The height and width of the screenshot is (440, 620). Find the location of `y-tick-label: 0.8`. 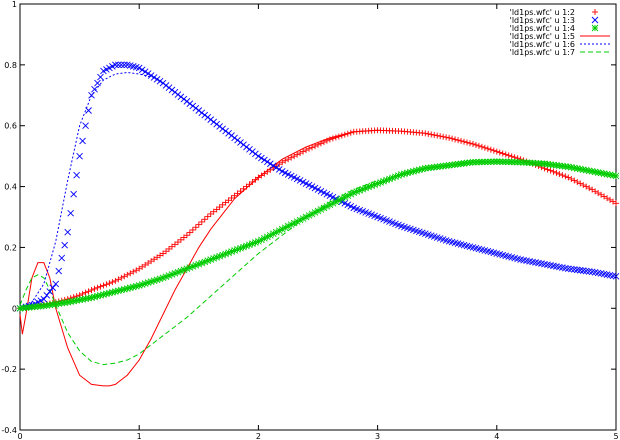

y-tick-label: 0.8 is located at coordinates (10, 65).